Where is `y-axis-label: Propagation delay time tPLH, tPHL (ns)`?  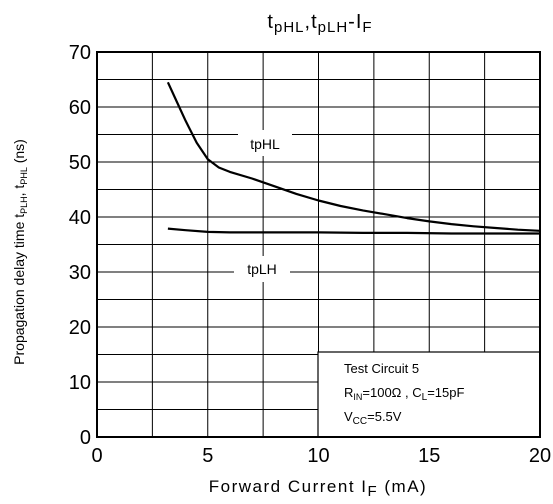 y-axis-label: Propagation delay time tPLH, tPHL (ns) is located at coordinates (20, 252).